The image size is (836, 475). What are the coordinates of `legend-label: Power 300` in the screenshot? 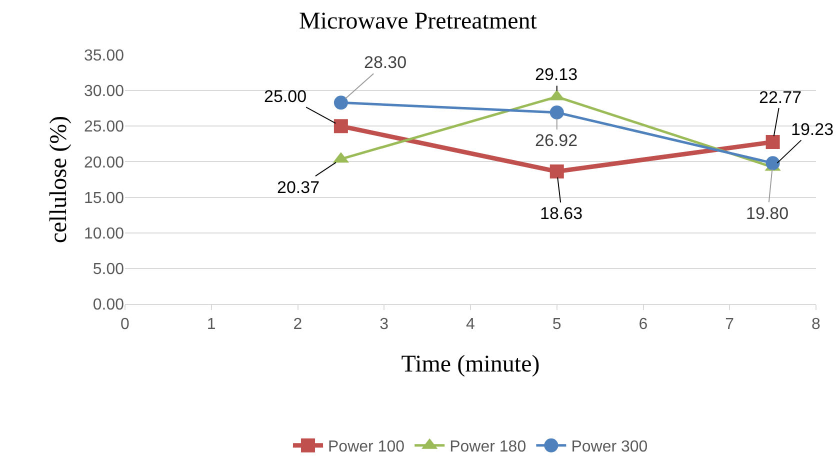 It's located at (609, 447).